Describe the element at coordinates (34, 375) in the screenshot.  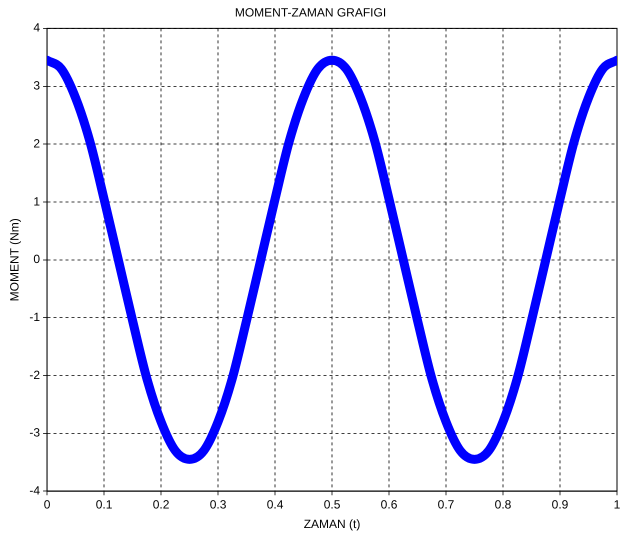
I see `y-tick-label: -2` at that location.